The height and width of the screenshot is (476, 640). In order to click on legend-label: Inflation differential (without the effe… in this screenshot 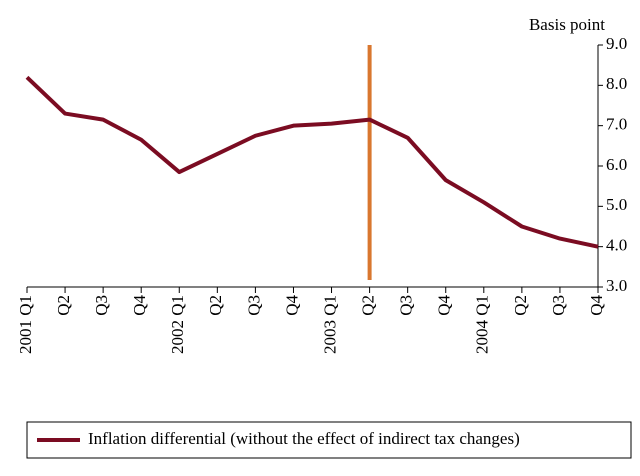, I will do `click(304, 438)`.